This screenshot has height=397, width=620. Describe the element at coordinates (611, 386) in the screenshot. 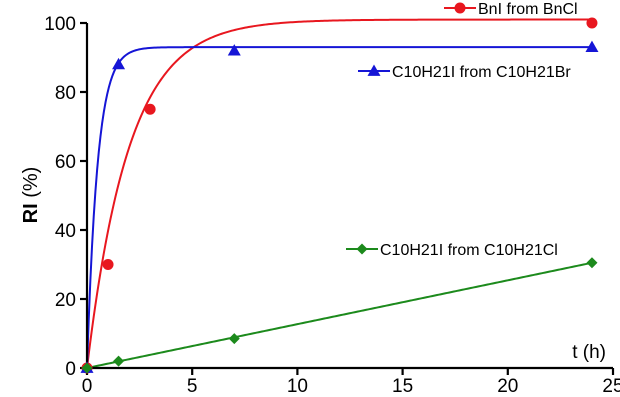

I see `x-tick-label: 25` at that location.